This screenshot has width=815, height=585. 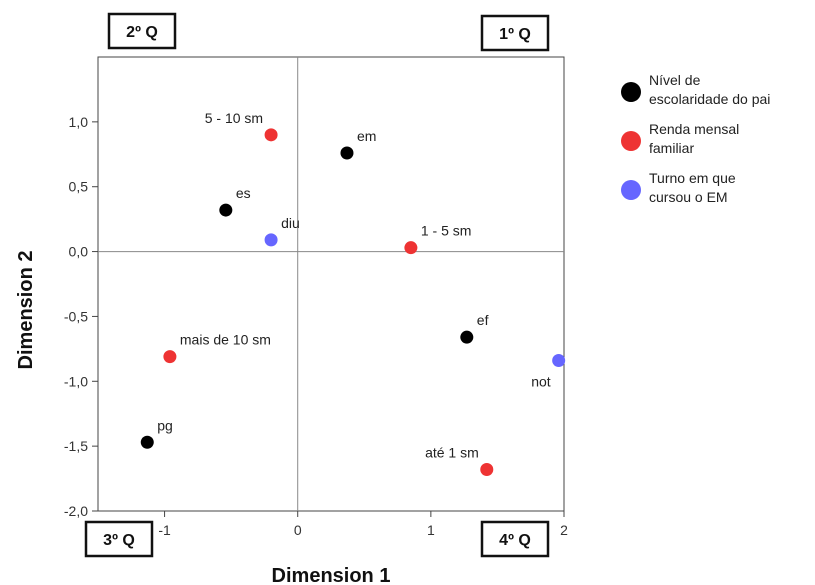 What do you see at coordinates (76, 316) in the screenshot?
I see `y-tick-label: -0,5` at bounding box center [76, 316].